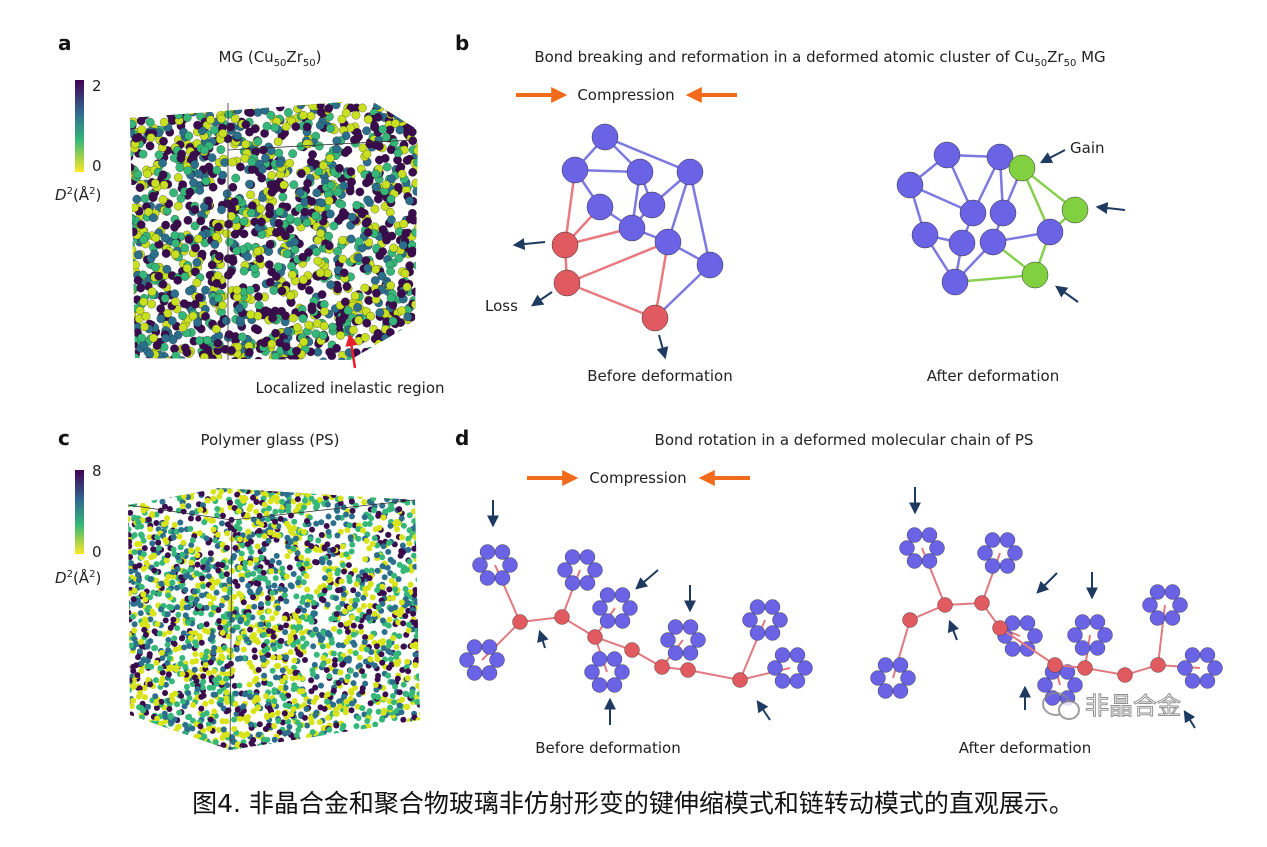  I want to click on bond, so click(617, 262).